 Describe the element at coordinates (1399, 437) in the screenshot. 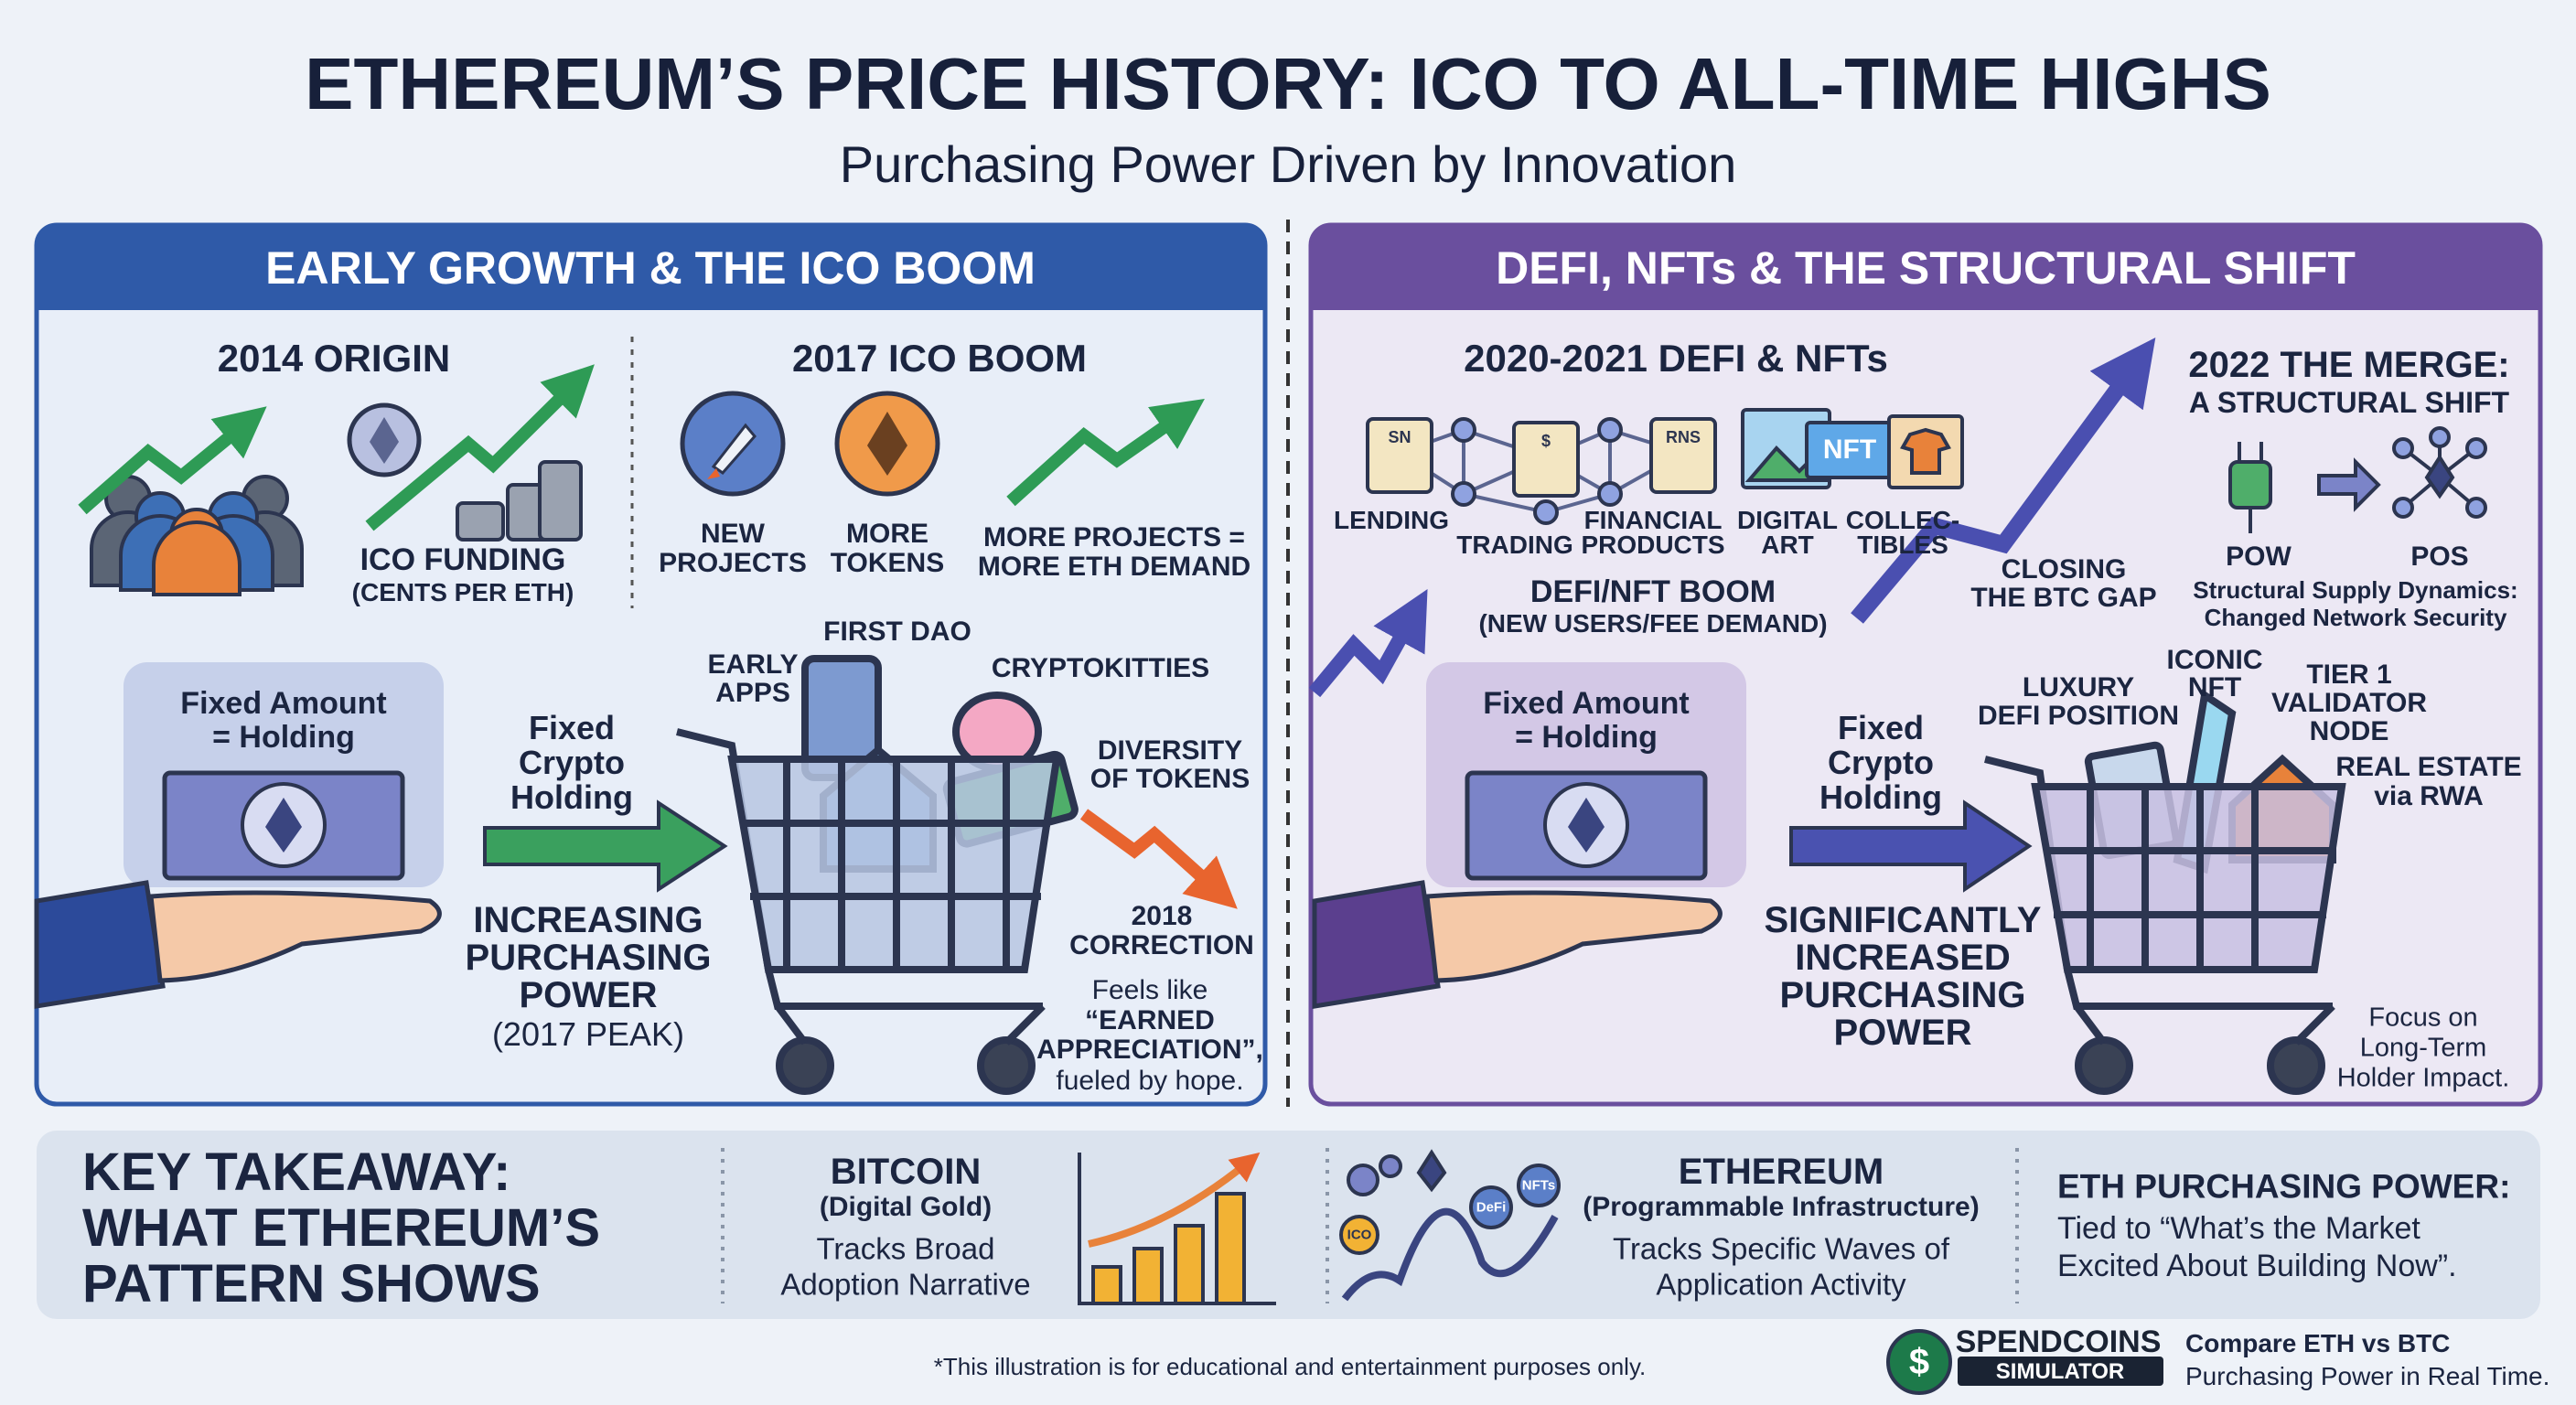

I see `icon-text: SN` at that location.